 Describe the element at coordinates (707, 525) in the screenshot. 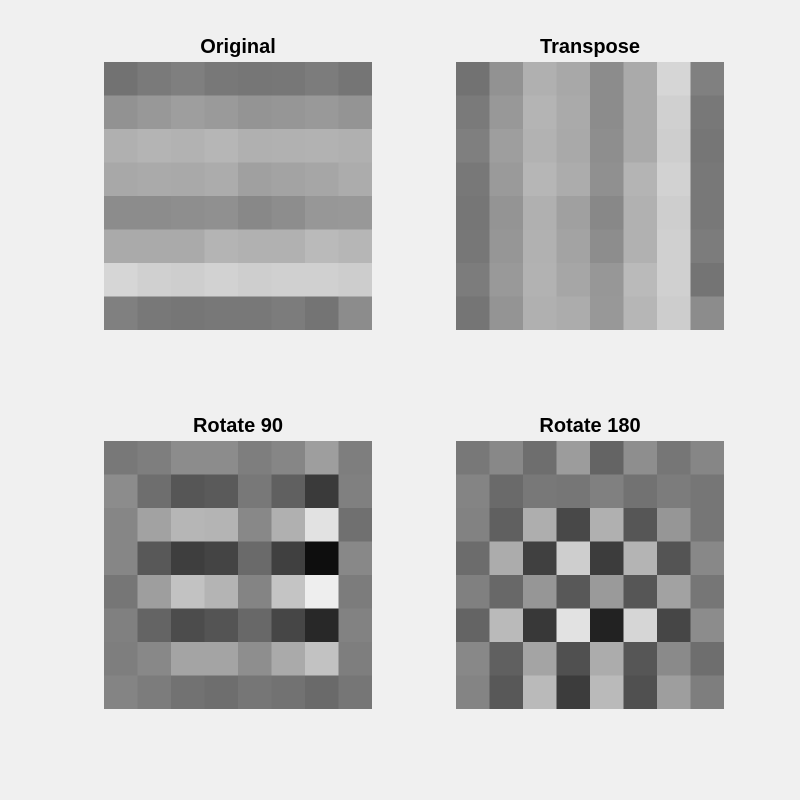

I see `cell-r2-c7` at that location.